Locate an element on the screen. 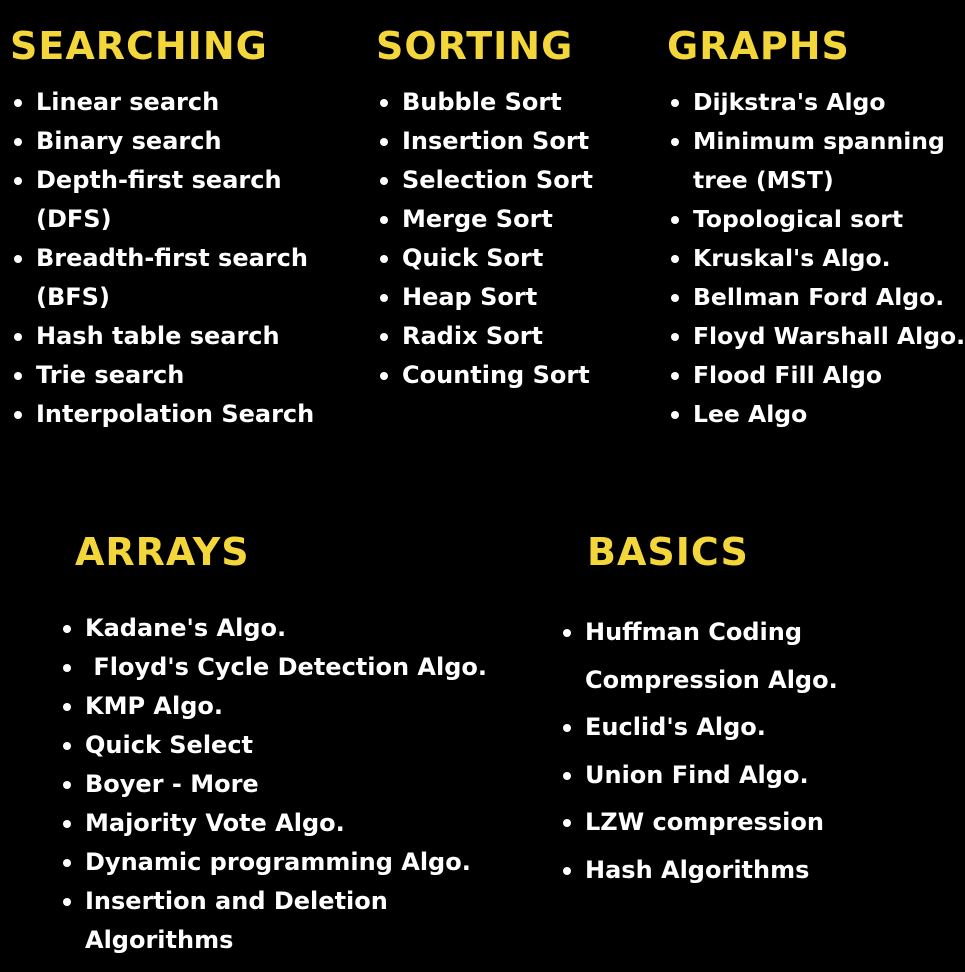  list-item-label: Kruskal's Algo. is located at coordinates (792, 258).